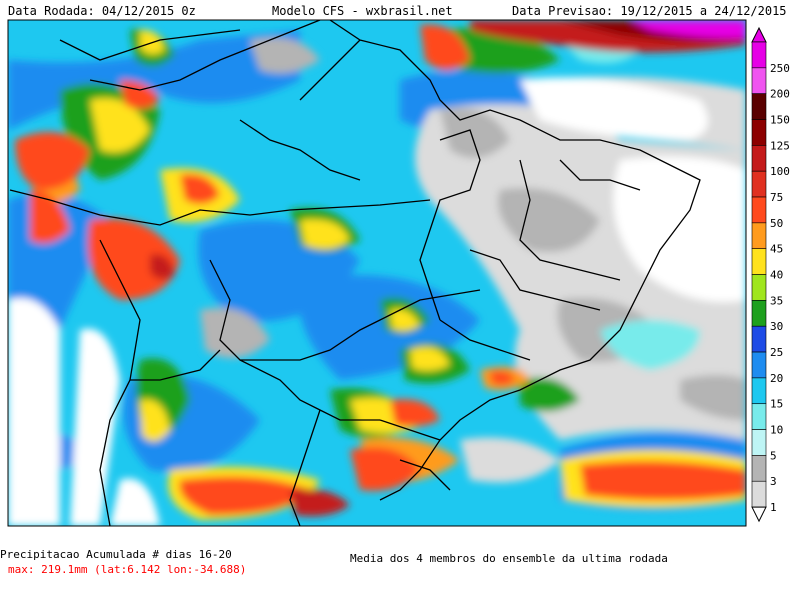  Describe the element at coordinates (362, 11) in the screenshot. I see `model-title: Modelo CFS - wxbrasil.net` at that location.